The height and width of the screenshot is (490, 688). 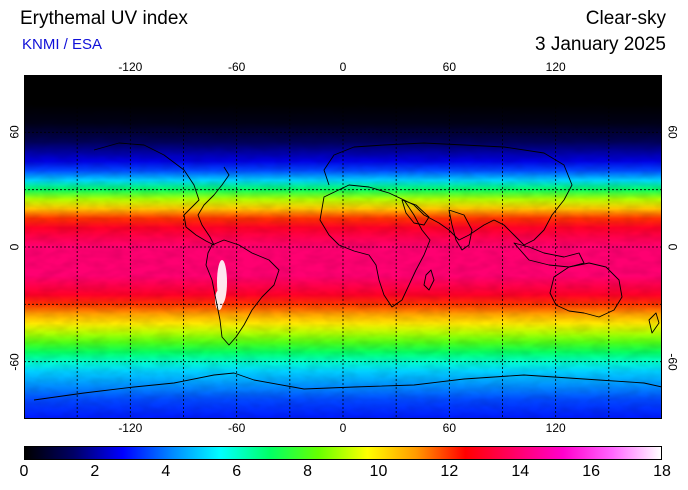 I want to click on south-america-coast, so click(x=242, y=292).